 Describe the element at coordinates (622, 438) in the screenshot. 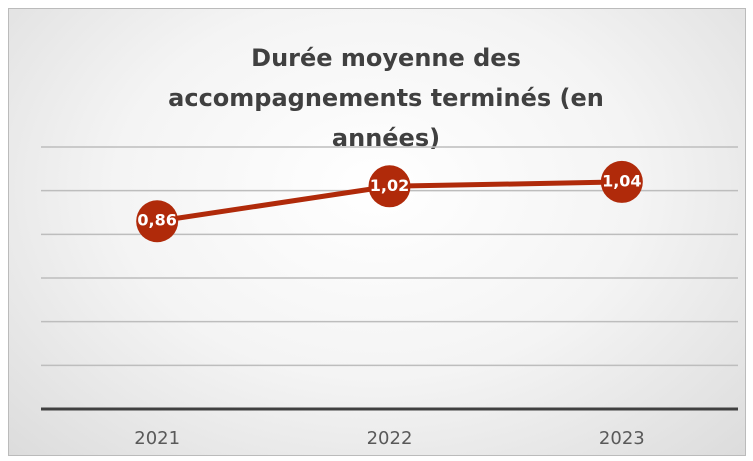

I see `x-tick-label: 2023` at that location.